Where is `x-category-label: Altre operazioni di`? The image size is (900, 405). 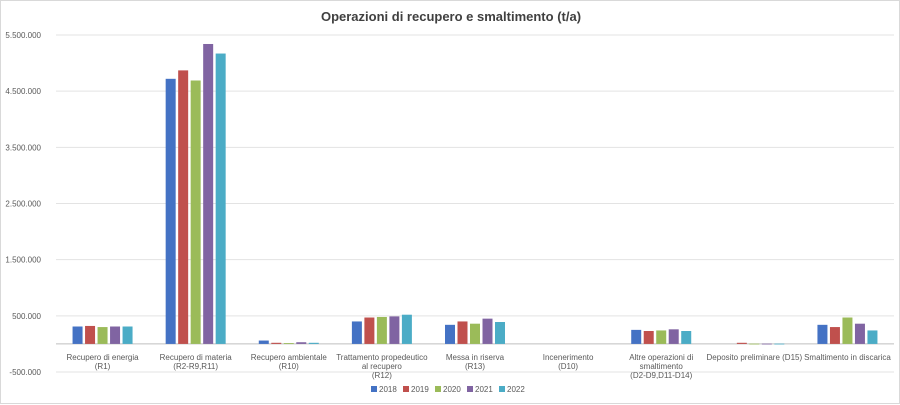 x-category-label: Altre operazioni di is located at coordinates (661, 357).